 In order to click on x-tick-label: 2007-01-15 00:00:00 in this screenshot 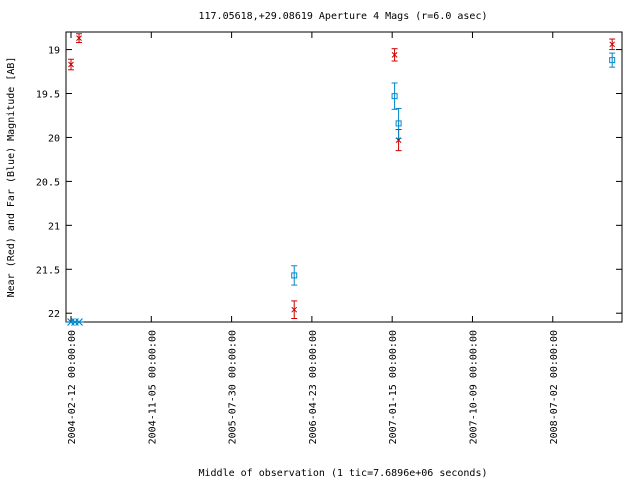, I will do `click(393, 387)`.